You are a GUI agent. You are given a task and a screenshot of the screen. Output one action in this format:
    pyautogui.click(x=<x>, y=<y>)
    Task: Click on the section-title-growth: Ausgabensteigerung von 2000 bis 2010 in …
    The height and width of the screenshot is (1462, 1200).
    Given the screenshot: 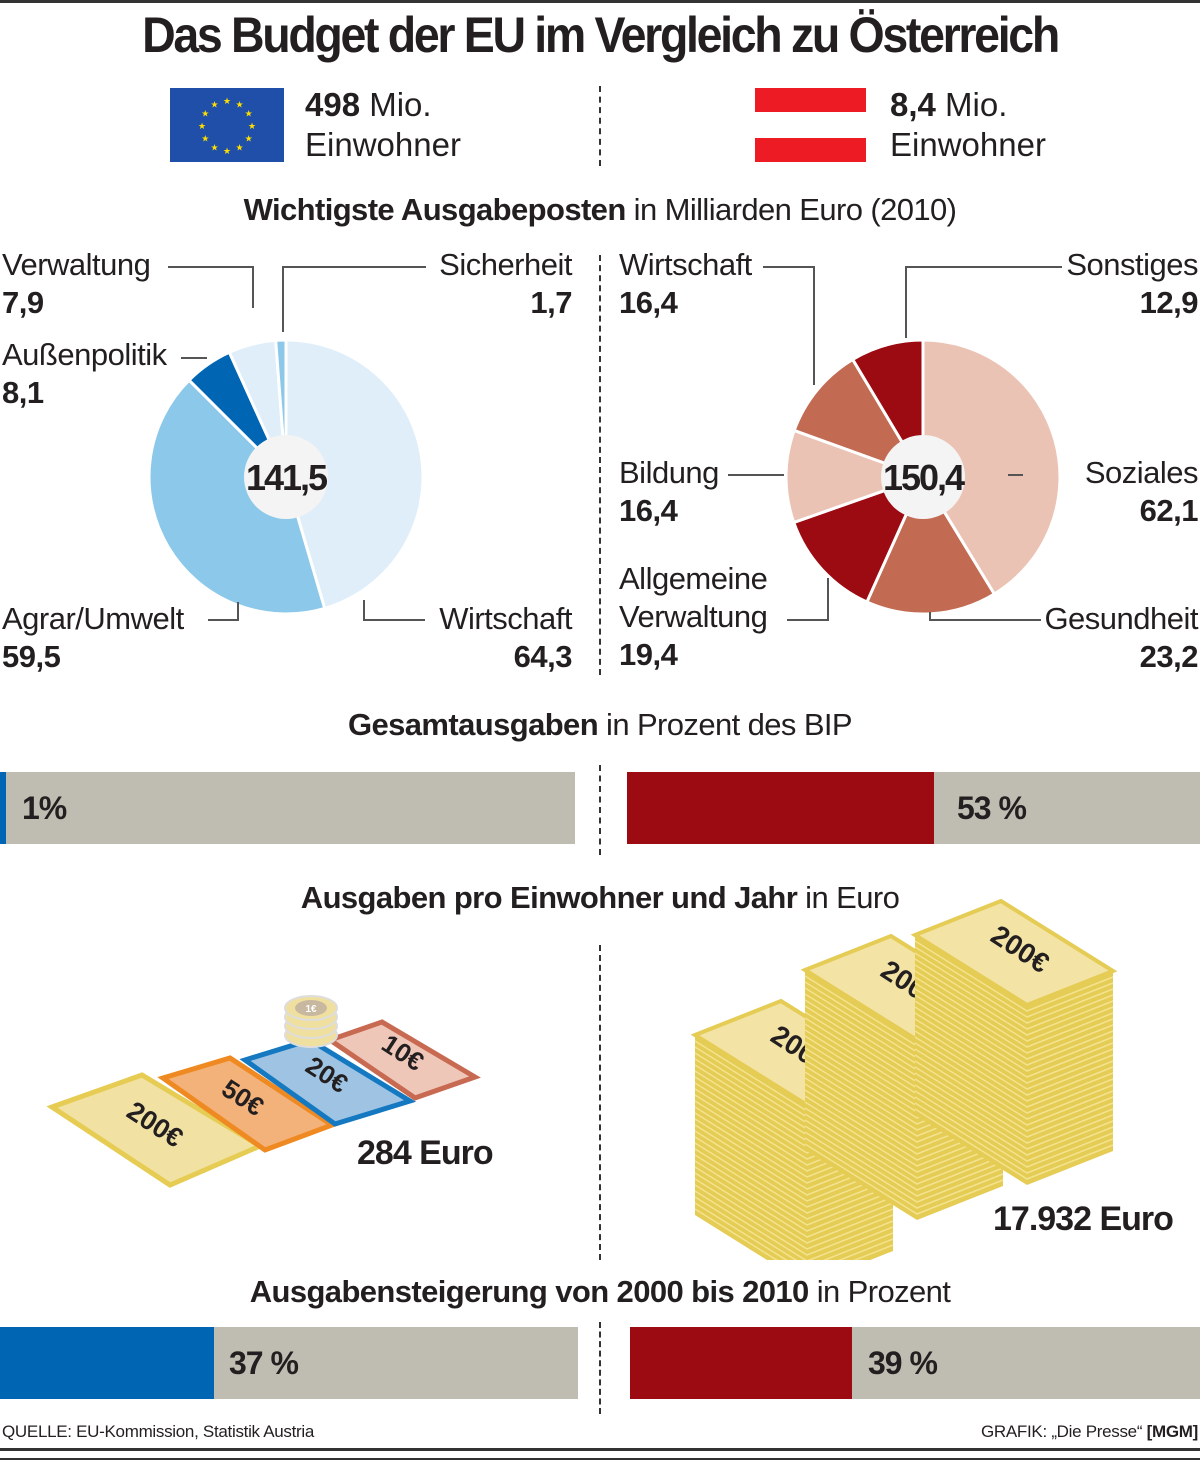 What is the action you would take?
    pyautogui.click(x=600, y=1292)
    